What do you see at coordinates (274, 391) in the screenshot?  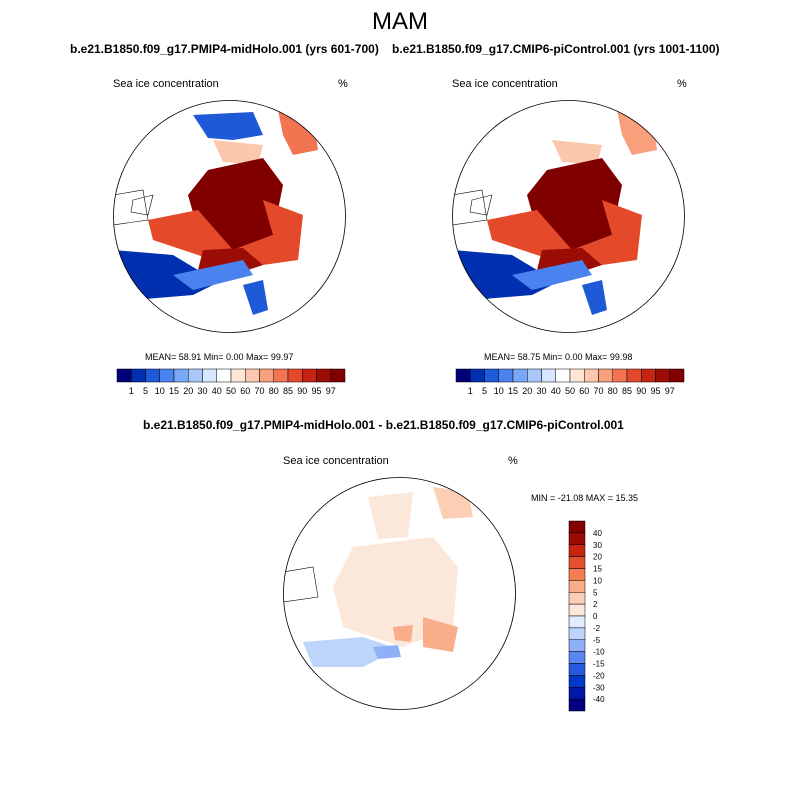 I see `left-colorbar-tick-label: 80` at bounding box center [274, 391].